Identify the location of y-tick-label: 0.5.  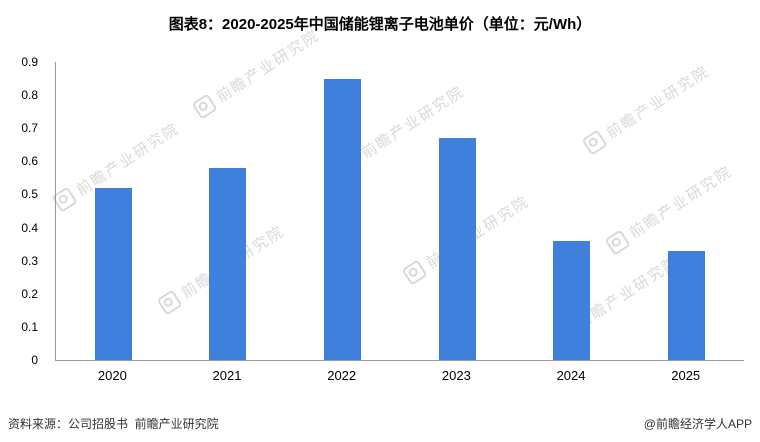
(29, 194).